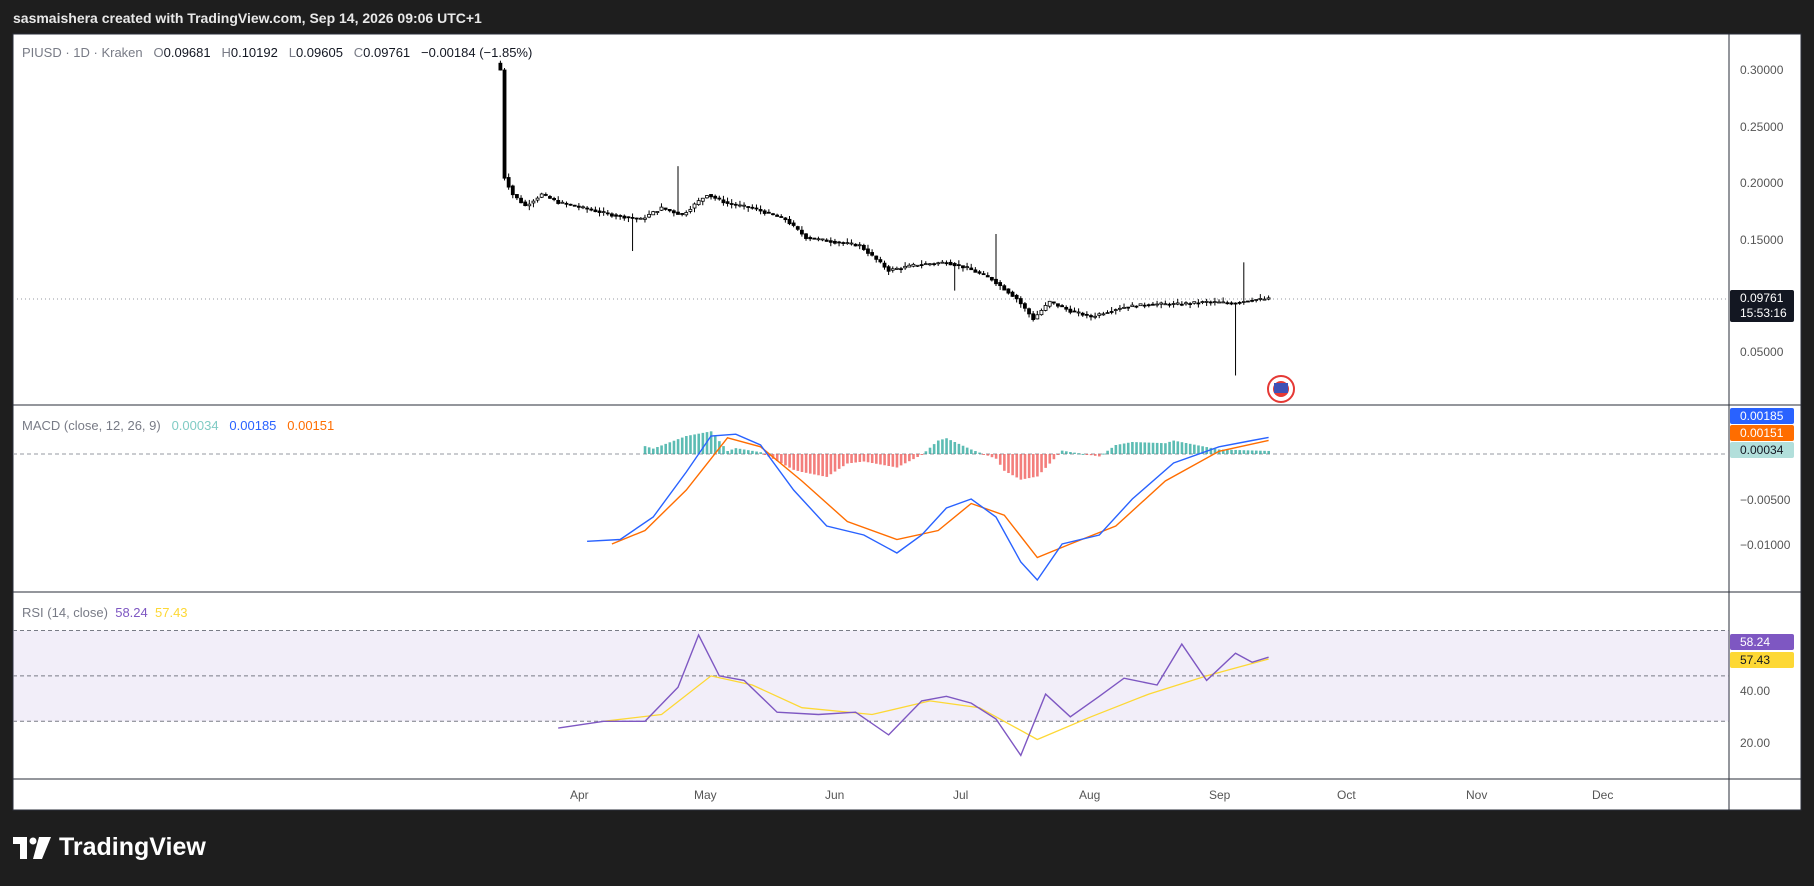  Describe the element at coordinates (940, 498) in the screenshot. I see `macd-signal-line` at that location.